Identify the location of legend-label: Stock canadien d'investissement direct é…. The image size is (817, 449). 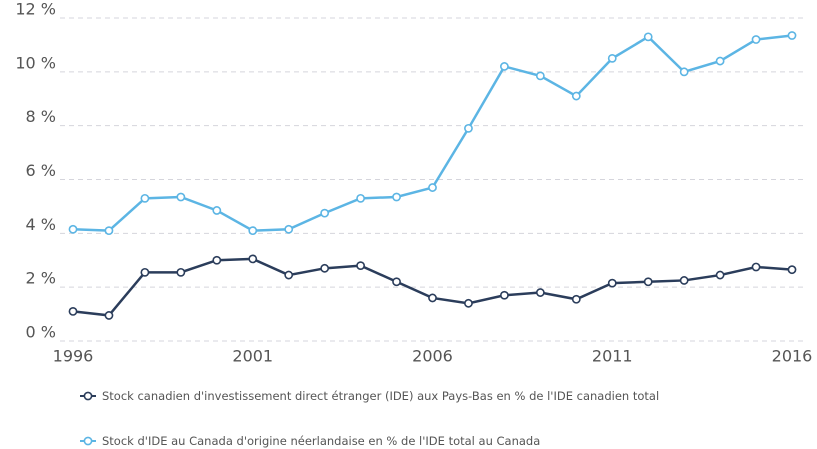
(381, 396).